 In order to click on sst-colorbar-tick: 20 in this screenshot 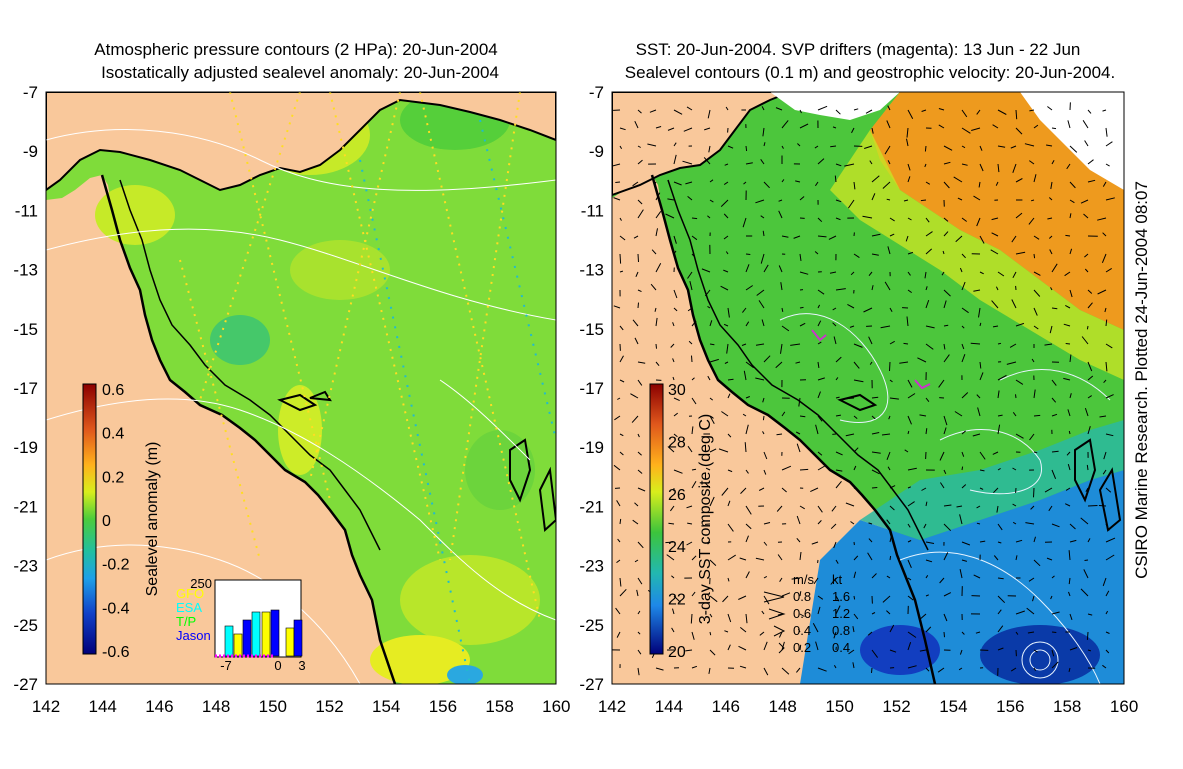, I will do `click(677, 652)`.